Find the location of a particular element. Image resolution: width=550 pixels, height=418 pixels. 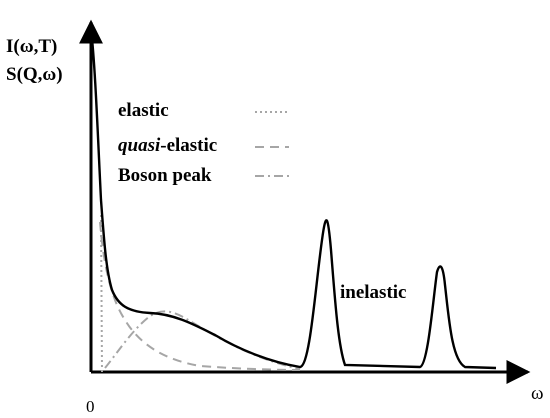

inelastic-label: inelastic is located at coordinates (373, 292).